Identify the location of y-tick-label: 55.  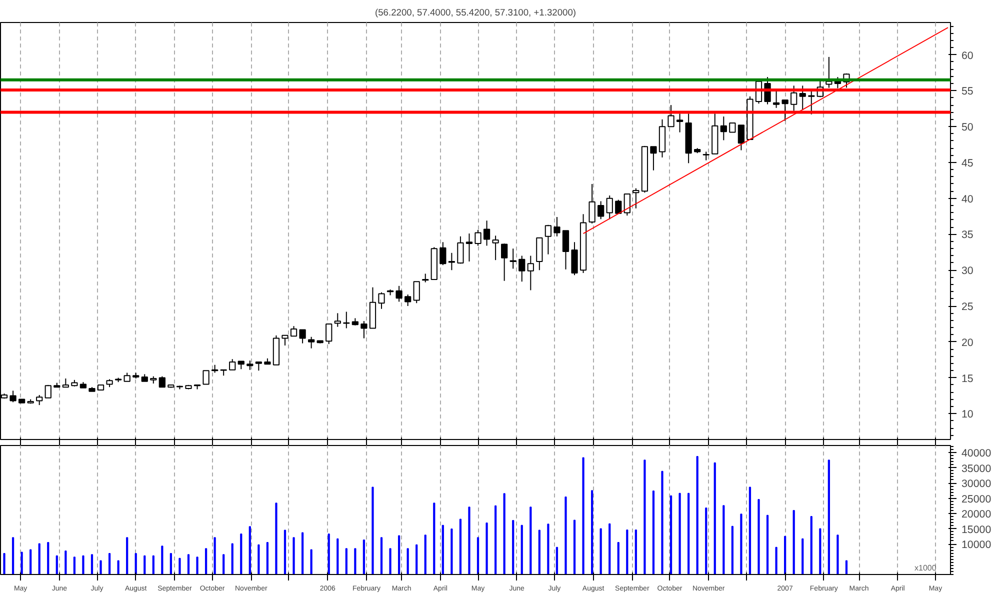
(968, 92).